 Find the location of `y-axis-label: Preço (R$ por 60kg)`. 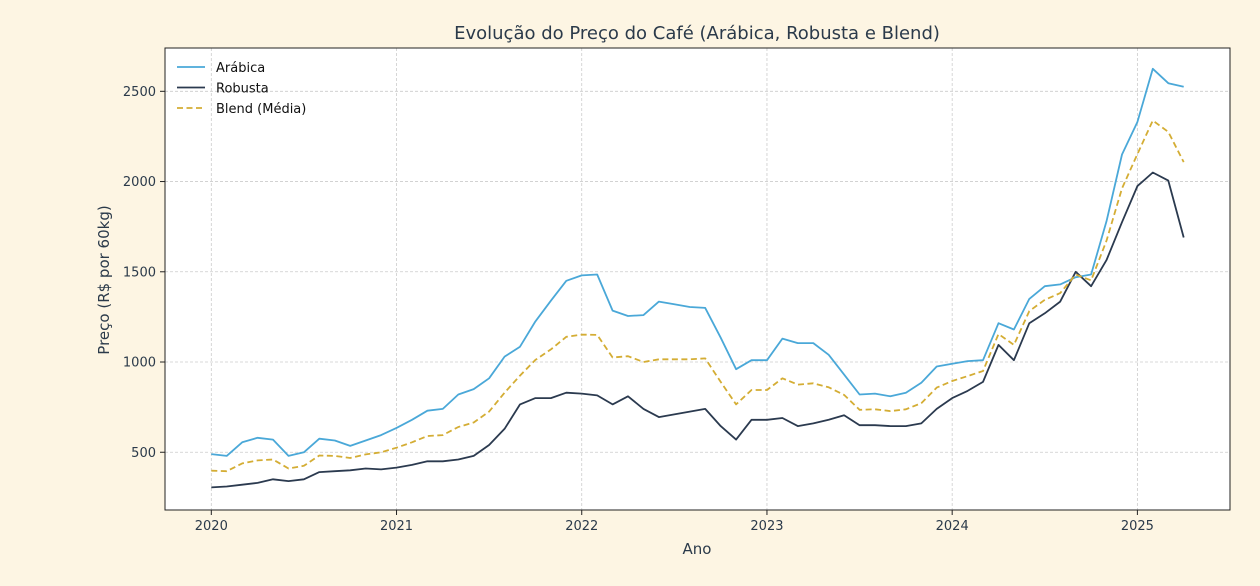

y-axis-label: Preço (R$ por 60kg) is located at coordinates (104, 279).